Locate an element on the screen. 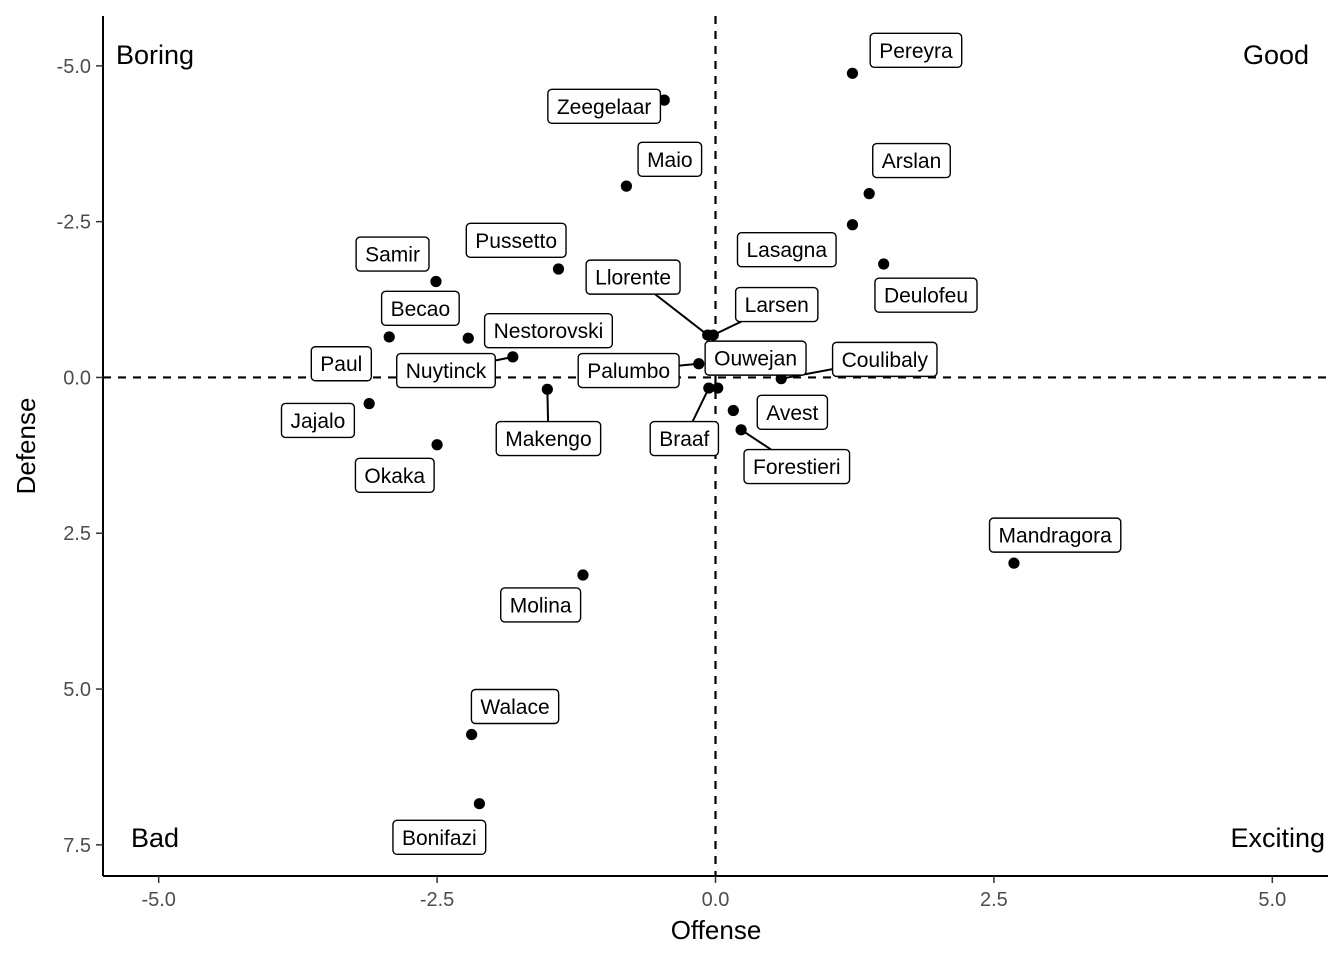 Image resolution: width=1344 pixels, height=960 pixels. point-label: Makengo is located at coordinates (548, 438).